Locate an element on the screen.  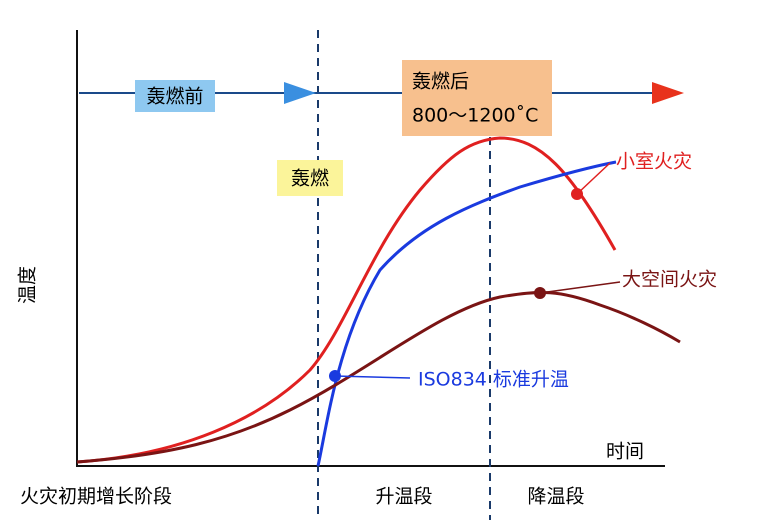
flashover: 轰燃 is located at coordinates (310, 179).